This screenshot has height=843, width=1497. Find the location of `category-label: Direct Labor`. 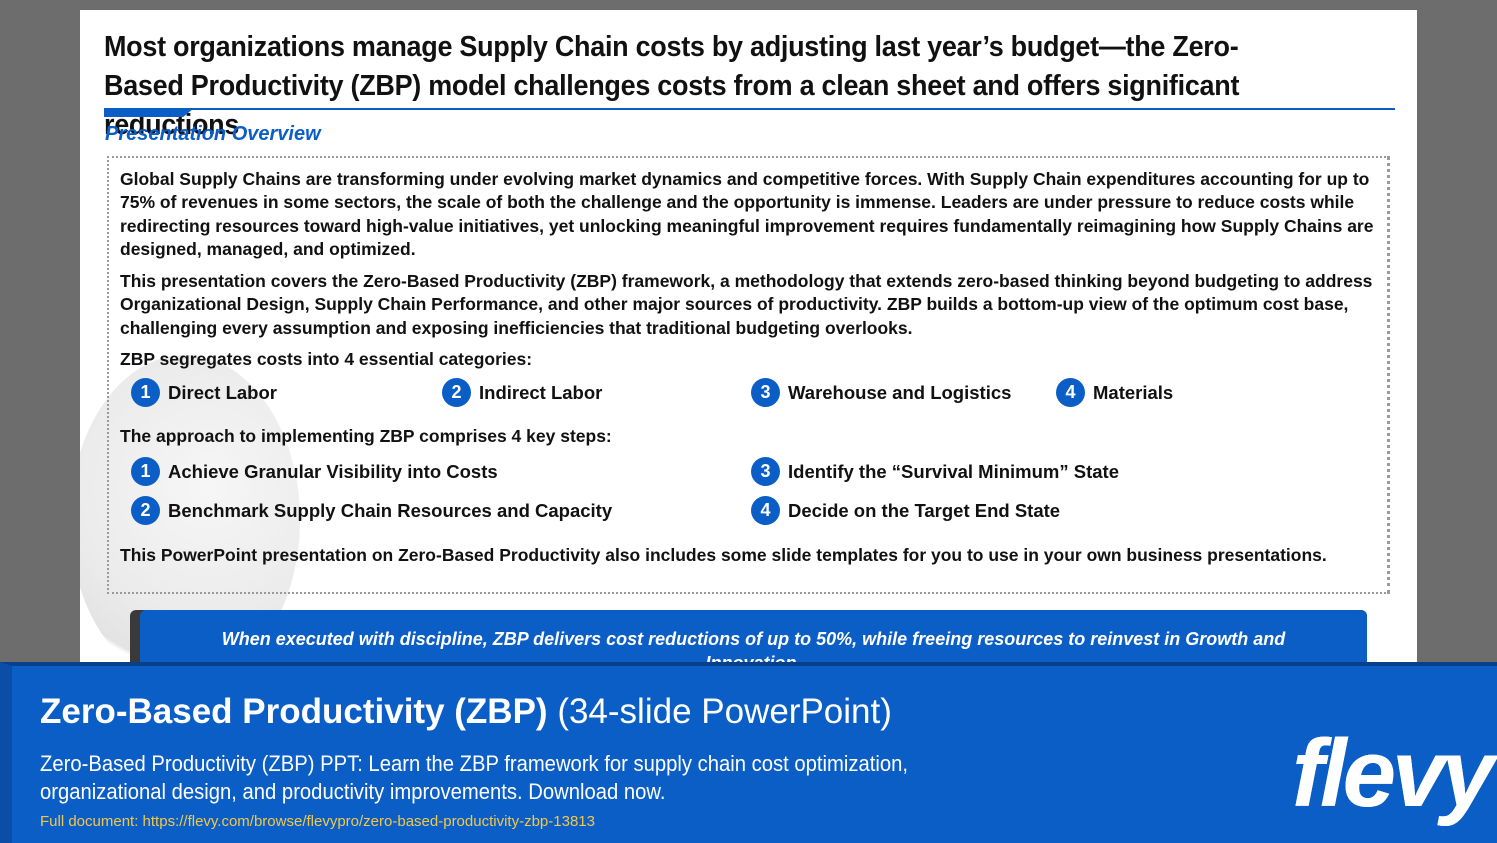

category-label: Direct Labor is located at coordinates (222, 392).